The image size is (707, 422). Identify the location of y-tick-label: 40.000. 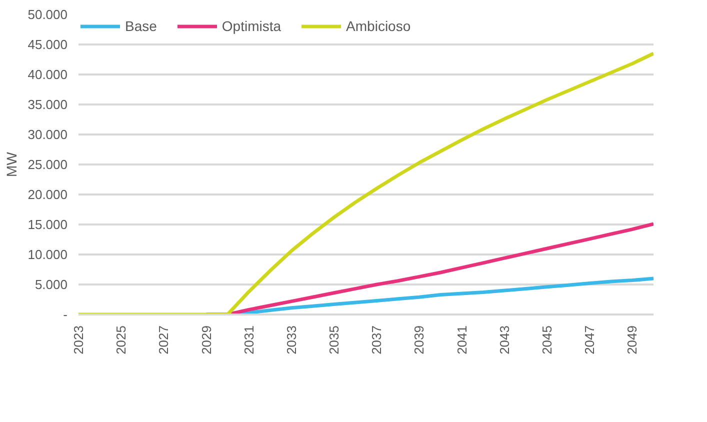
(48, 74).